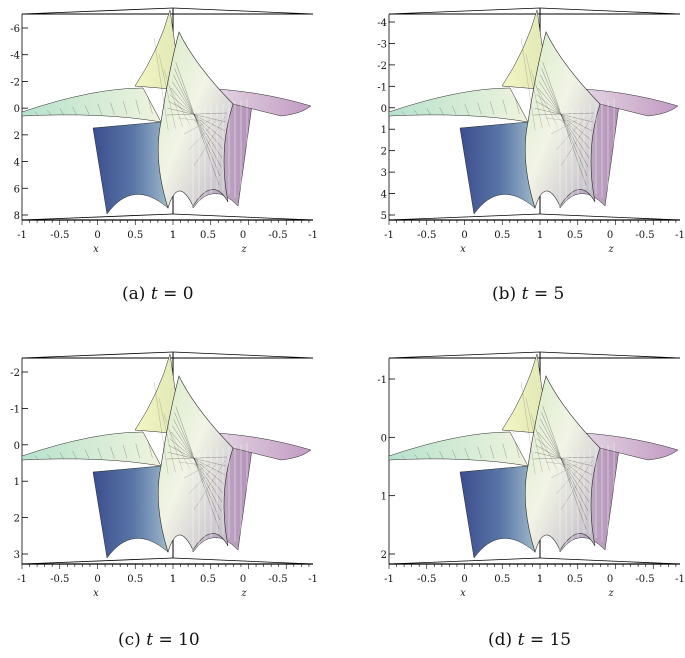 The height and width of the screenshot is (658, 685). What do you see at coordinates (559, 294) in the screenshot?
I see `caption-b-value: 5` at bounding box center [559, 294].